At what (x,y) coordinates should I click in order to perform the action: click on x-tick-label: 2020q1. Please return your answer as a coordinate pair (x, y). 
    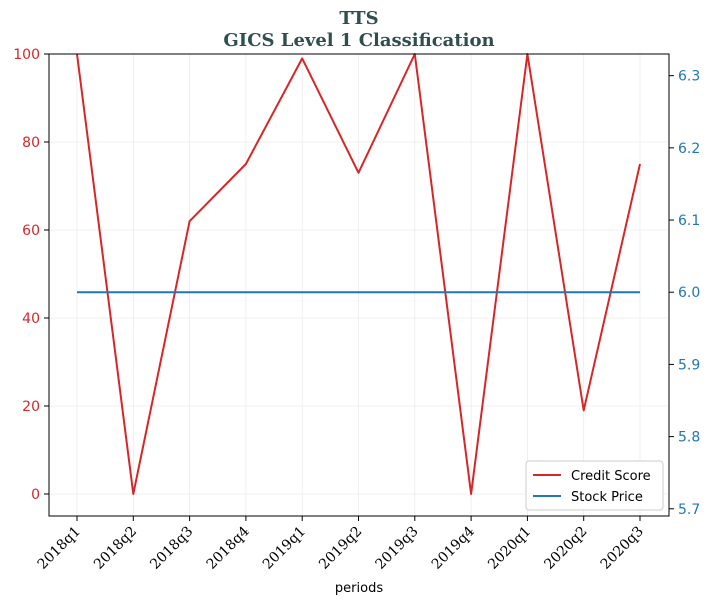
    Looking at the image, I should click on (509, 548).